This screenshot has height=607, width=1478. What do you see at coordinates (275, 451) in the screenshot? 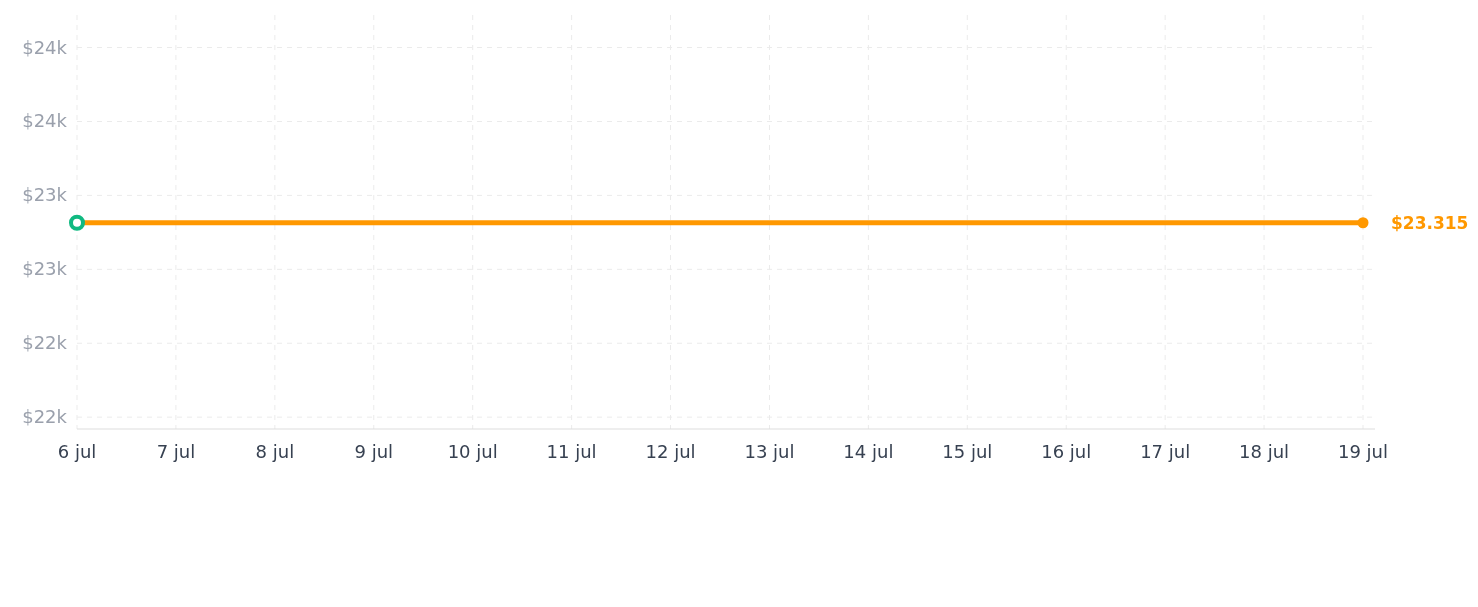
I see `x-tick-label: 8 jul` at bounding box center [275, 451].